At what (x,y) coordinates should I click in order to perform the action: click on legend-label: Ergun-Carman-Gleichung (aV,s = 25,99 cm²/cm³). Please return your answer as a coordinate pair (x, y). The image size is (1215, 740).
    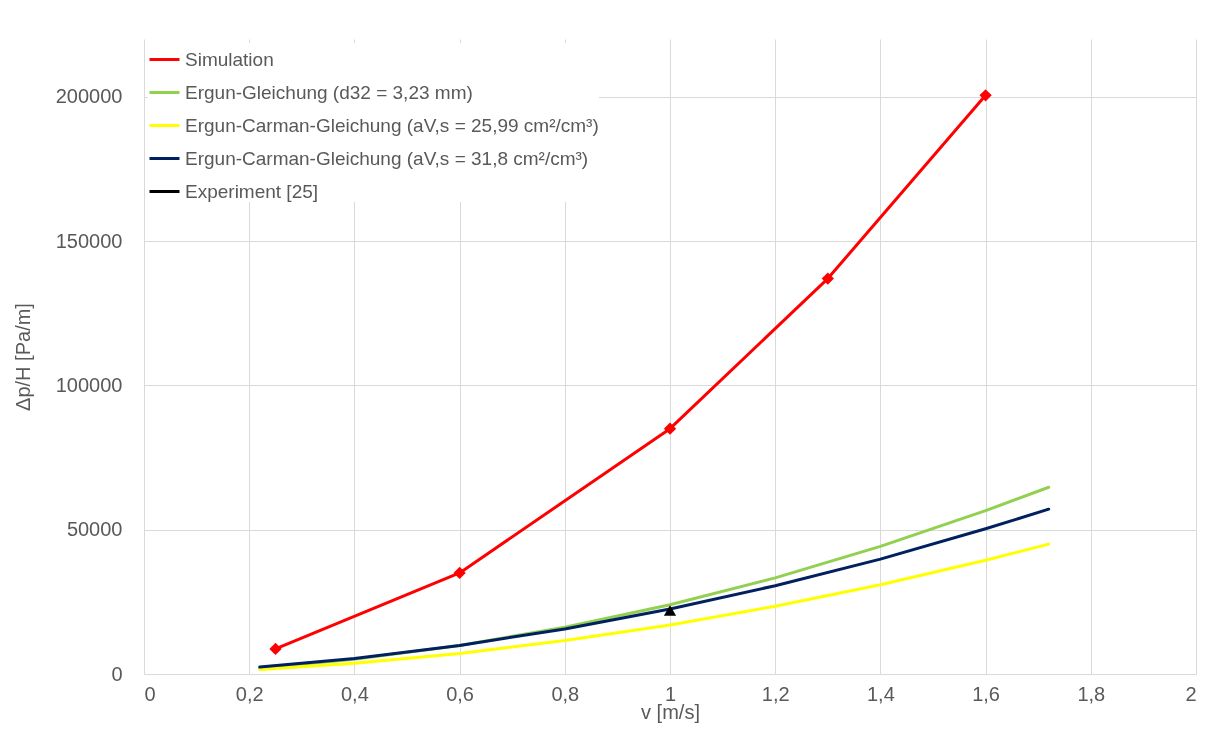
    Looking at the image, I should click on (392, 125).